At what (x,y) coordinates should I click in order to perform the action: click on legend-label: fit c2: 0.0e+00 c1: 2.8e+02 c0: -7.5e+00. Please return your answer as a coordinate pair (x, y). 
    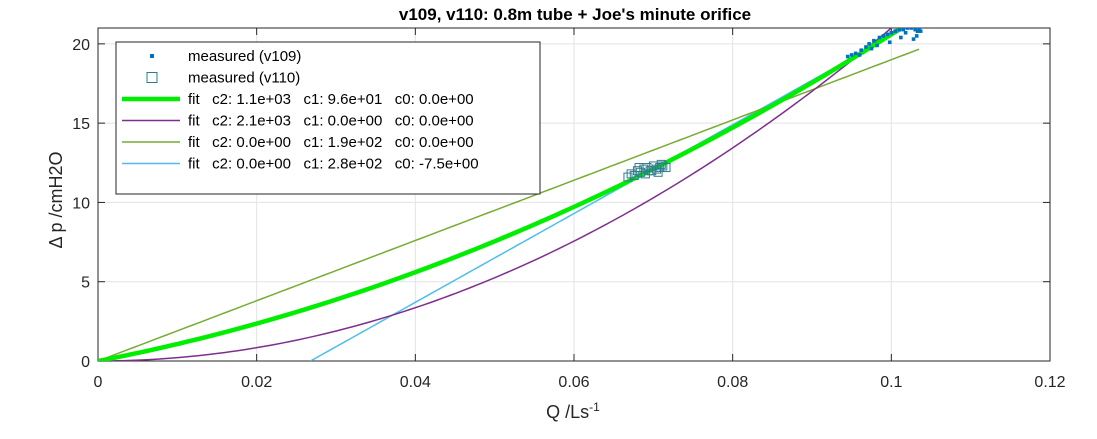
    Looking at the image, I should click on (333, 164).